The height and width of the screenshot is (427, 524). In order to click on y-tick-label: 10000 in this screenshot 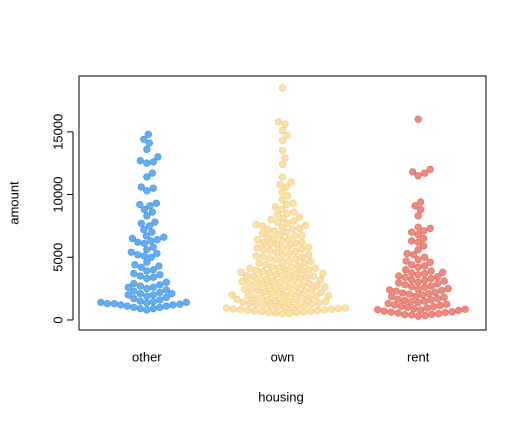, I will do `click(57, 194)`.